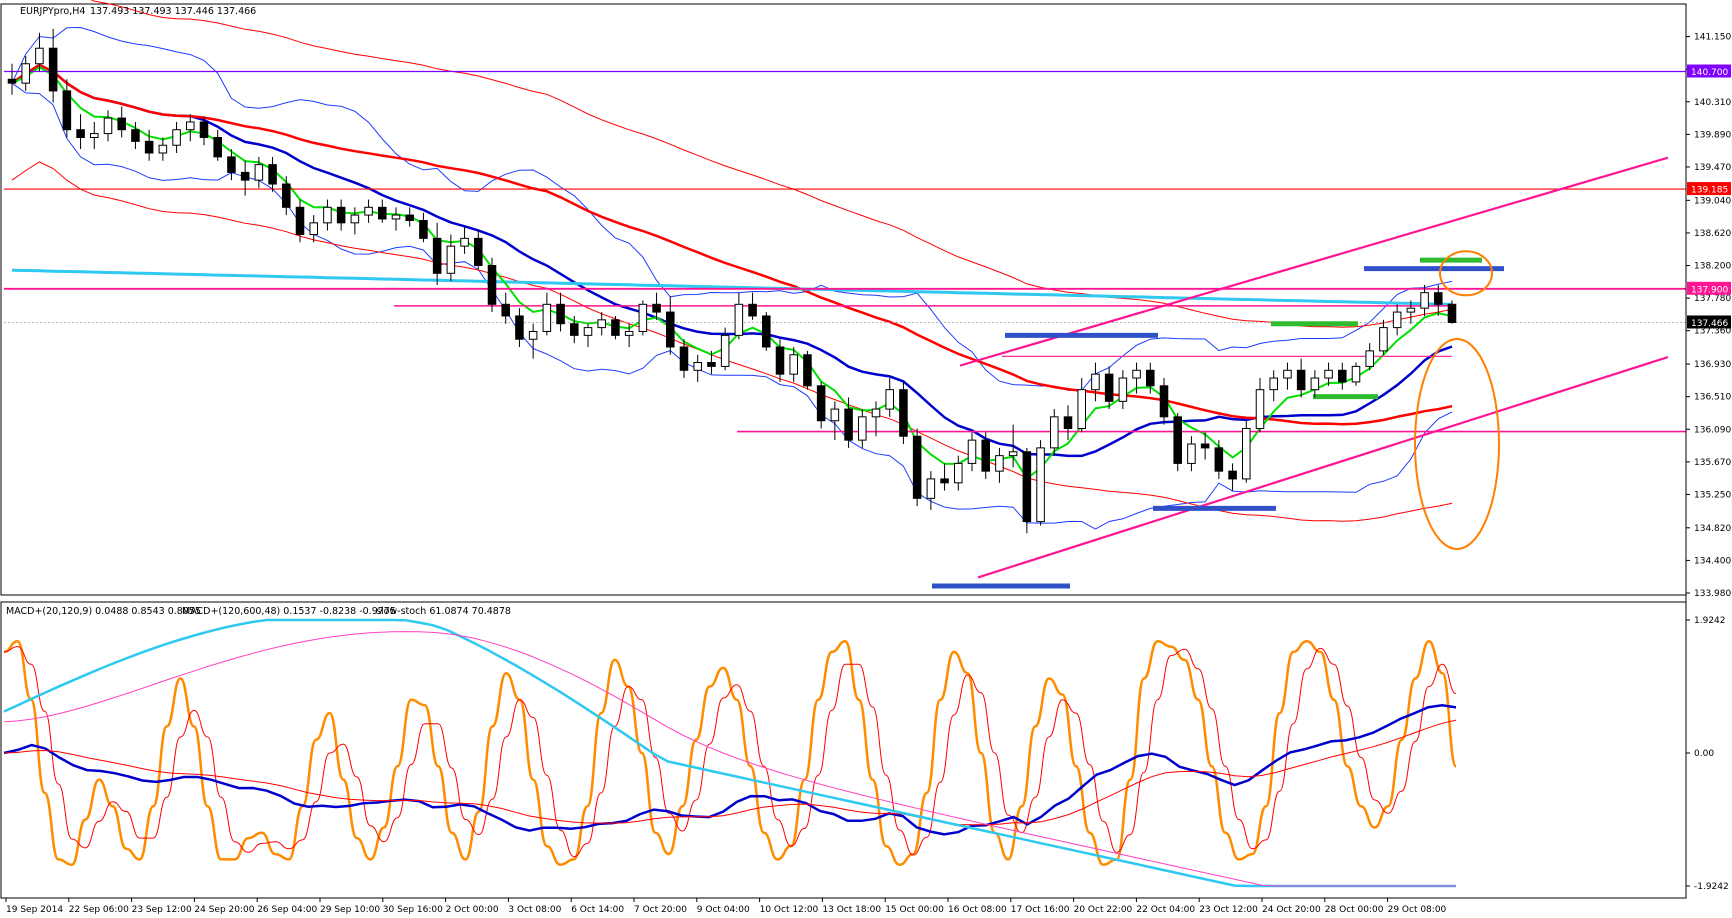  I want to click on y-tick-label: 136.090, so click(1712, 430).